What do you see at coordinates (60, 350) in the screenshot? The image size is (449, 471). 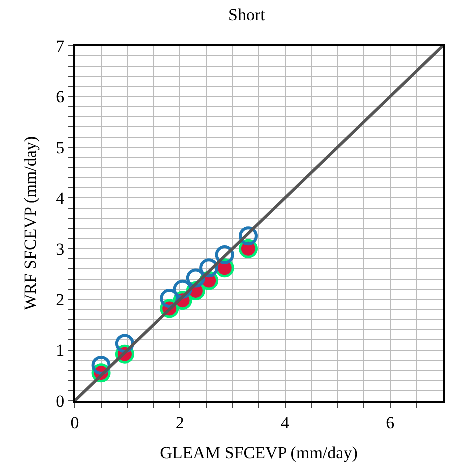 I see `y-tick-label: 1` at bounding box center [60, 350].